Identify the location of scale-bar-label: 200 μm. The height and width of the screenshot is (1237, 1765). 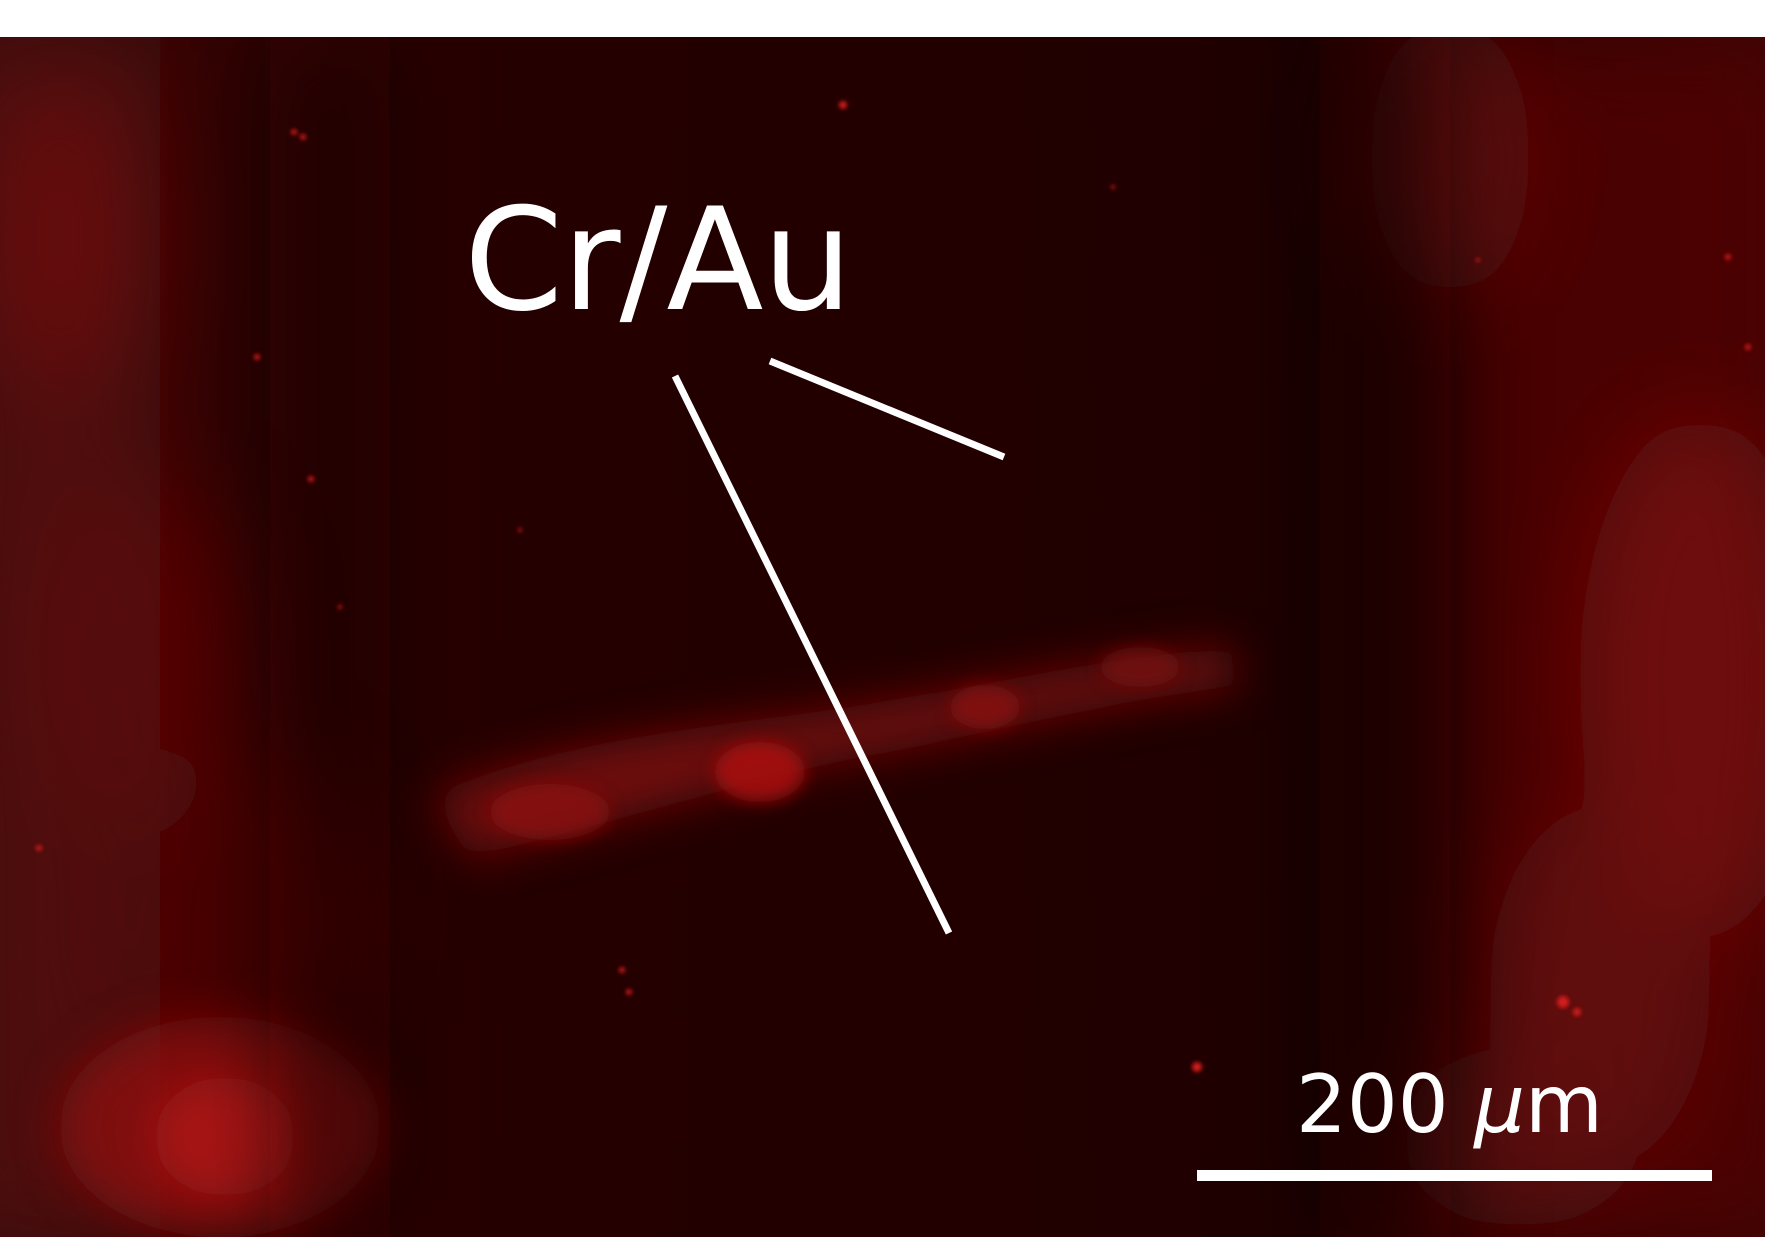
(1449, 1105).